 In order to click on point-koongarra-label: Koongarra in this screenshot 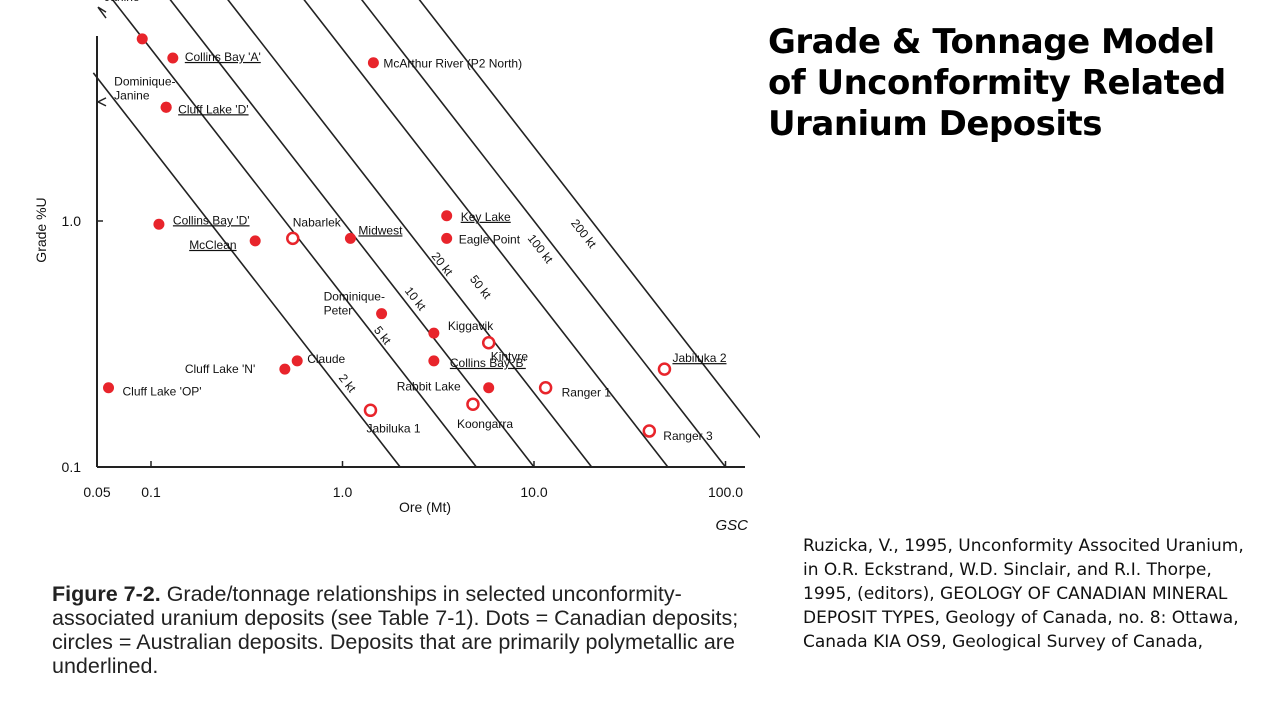, I will do `click(485, 424)`.